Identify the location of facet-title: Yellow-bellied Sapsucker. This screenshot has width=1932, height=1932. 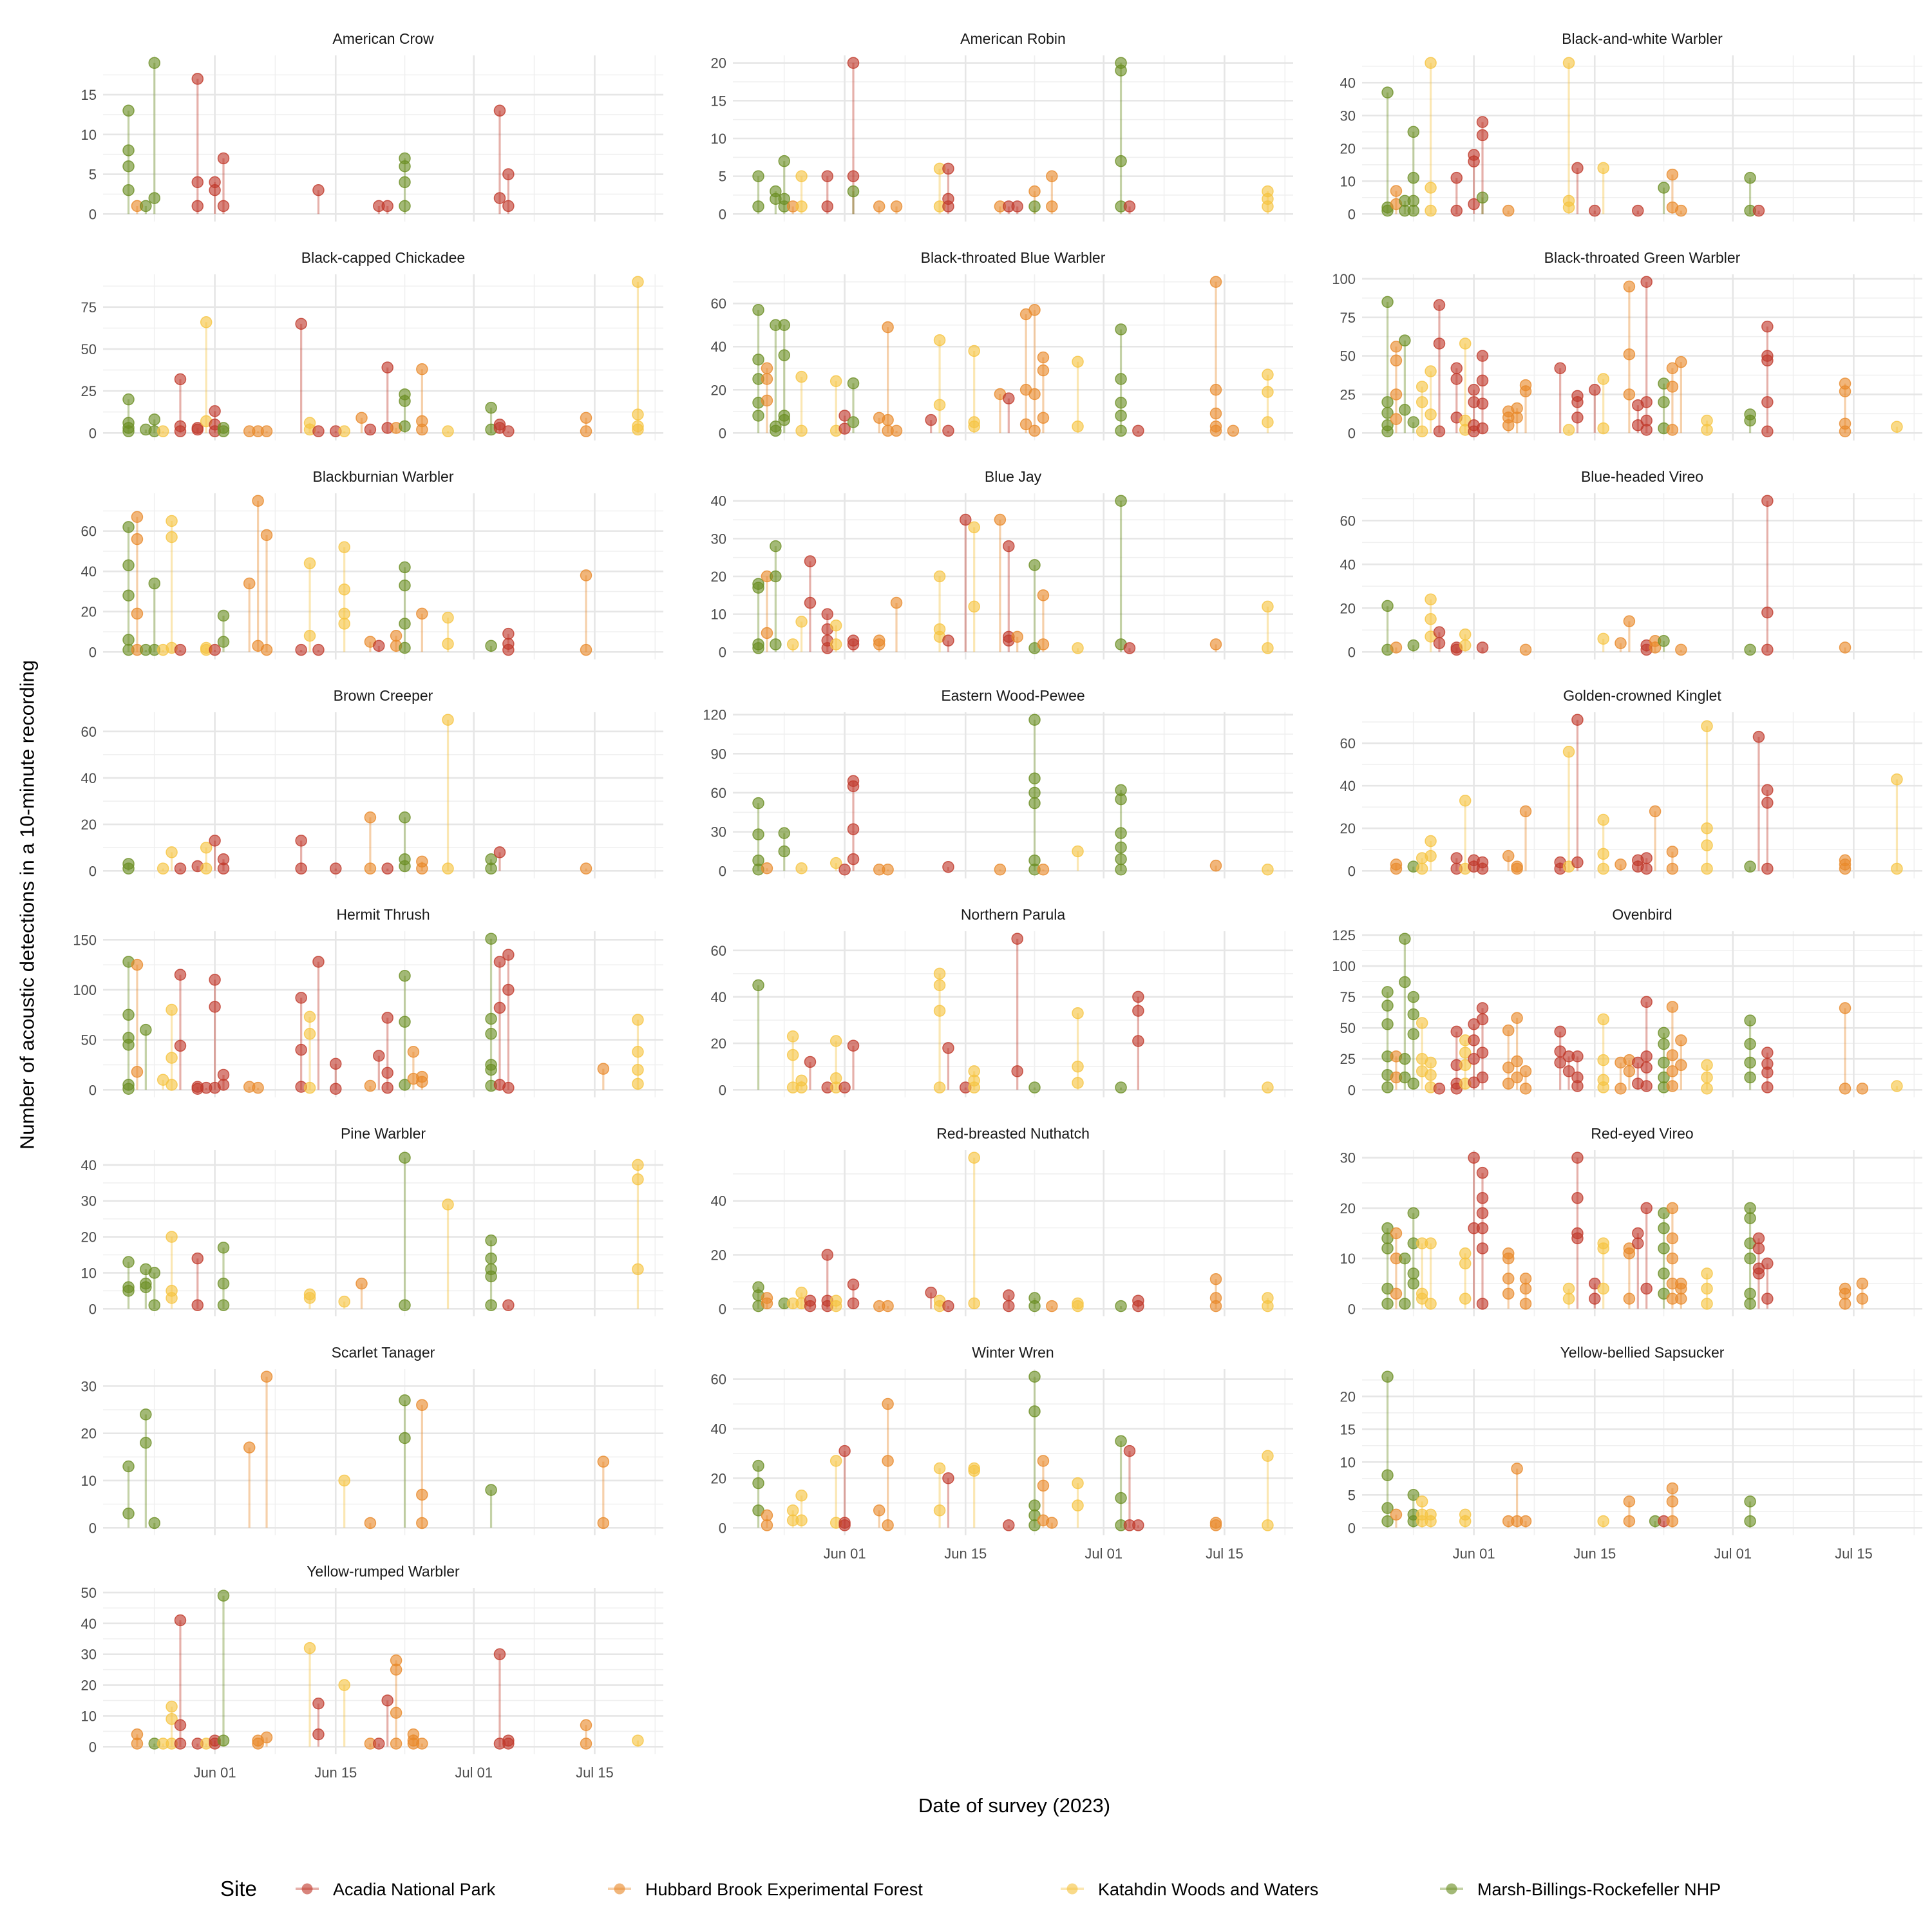
(1642, 1352).